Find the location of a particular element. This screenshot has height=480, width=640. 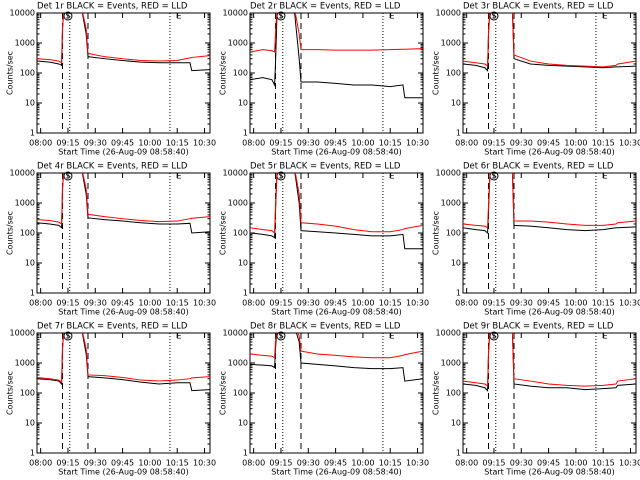

panel-title: Det 7r BLACK = Events, RED = LLD is located at coordinates (112, 327).